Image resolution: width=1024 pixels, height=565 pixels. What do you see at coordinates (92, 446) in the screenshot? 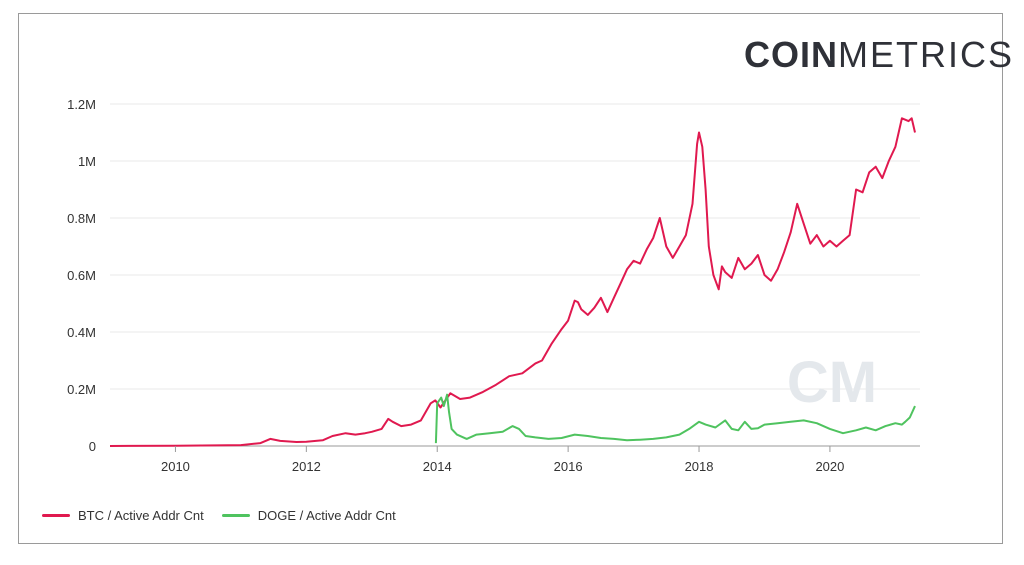
I see `y-tick-label: 0` at bounding box center [92, 446].